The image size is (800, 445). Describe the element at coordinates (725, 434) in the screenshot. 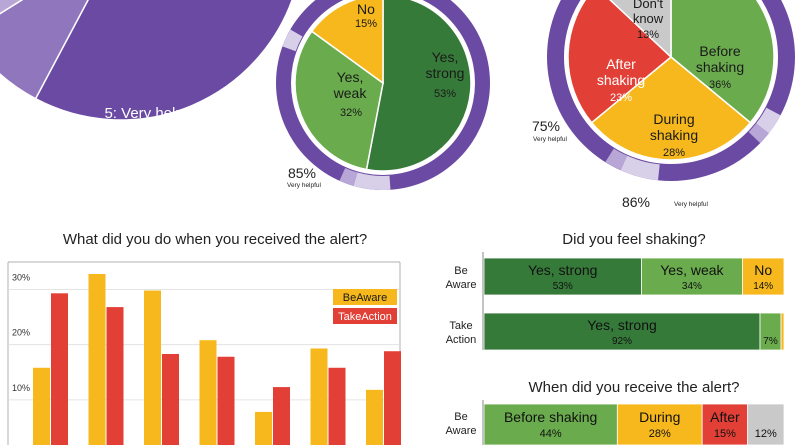

I see `segment-value: 15%` at that location.